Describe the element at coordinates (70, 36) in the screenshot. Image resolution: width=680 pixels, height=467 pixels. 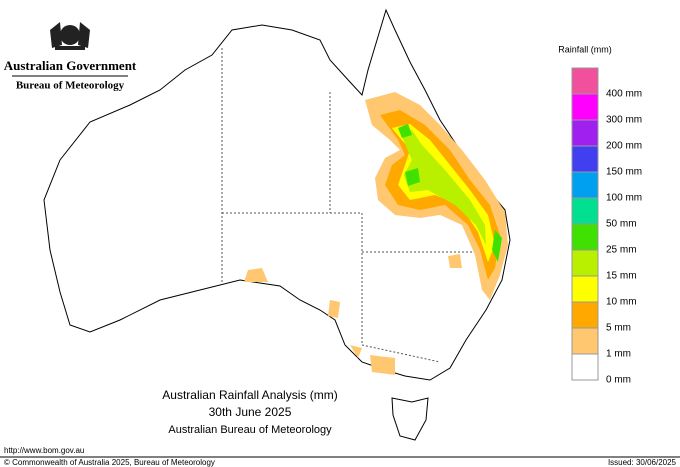
I see `crest` at that location.